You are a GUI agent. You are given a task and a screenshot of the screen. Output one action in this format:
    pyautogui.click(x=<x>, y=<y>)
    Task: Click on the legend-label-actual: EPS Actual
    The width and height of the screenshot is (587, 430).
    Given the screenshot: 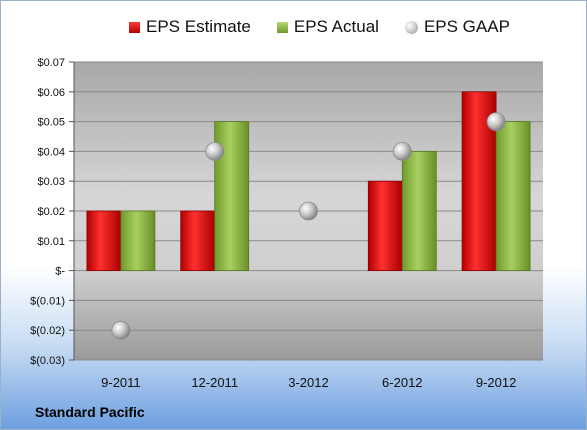 What is the action you would take?
    pyautogui.click(x=336, y=26)
    